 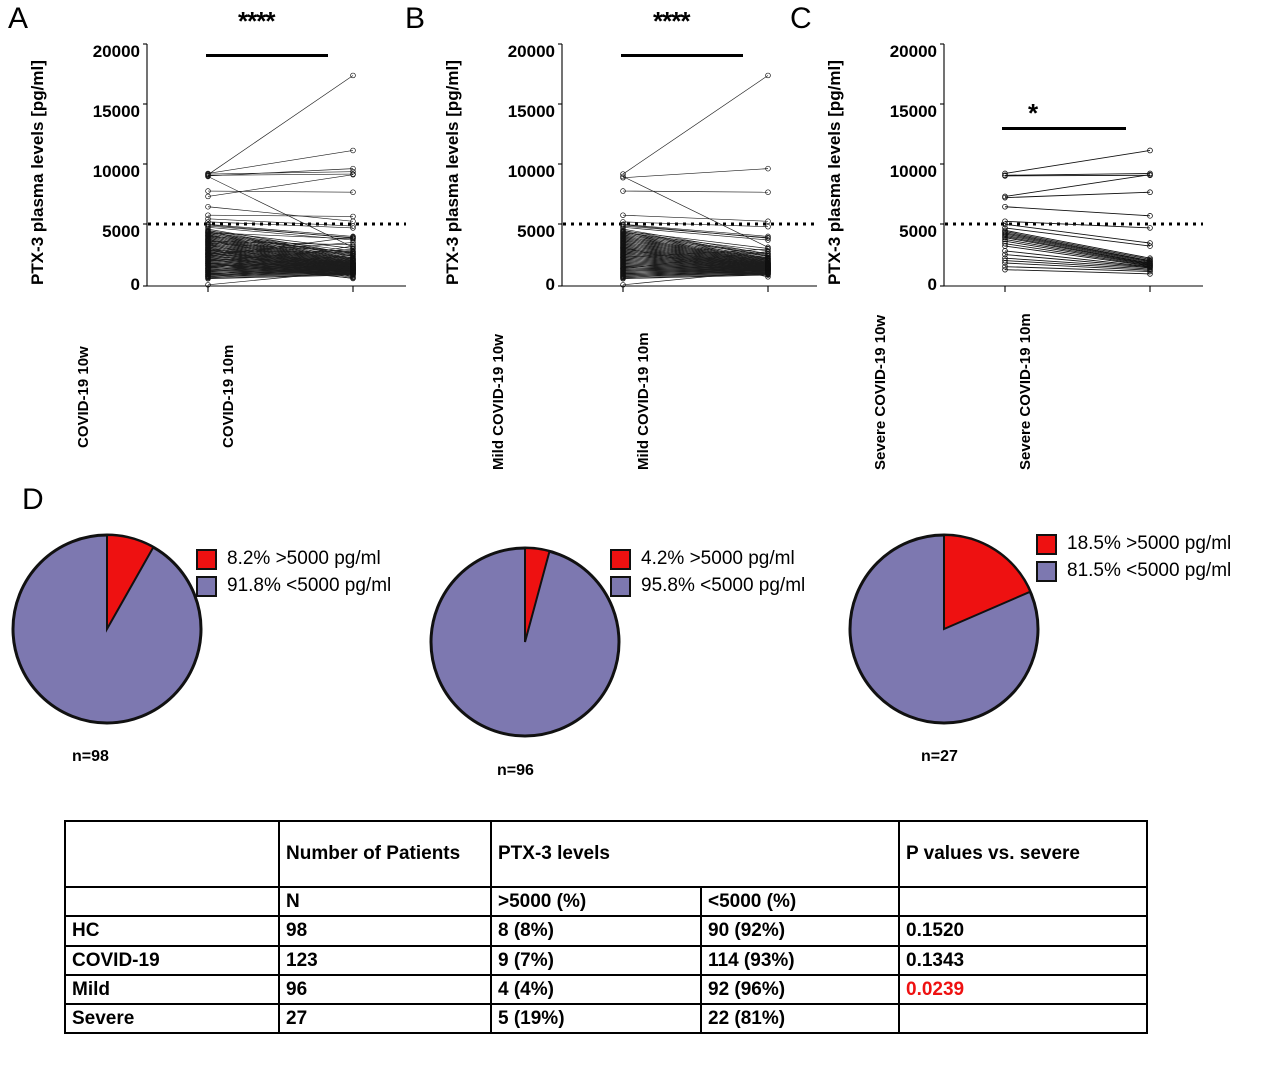 I want to click on panel-label-b: B, so click(x=415, y=18).